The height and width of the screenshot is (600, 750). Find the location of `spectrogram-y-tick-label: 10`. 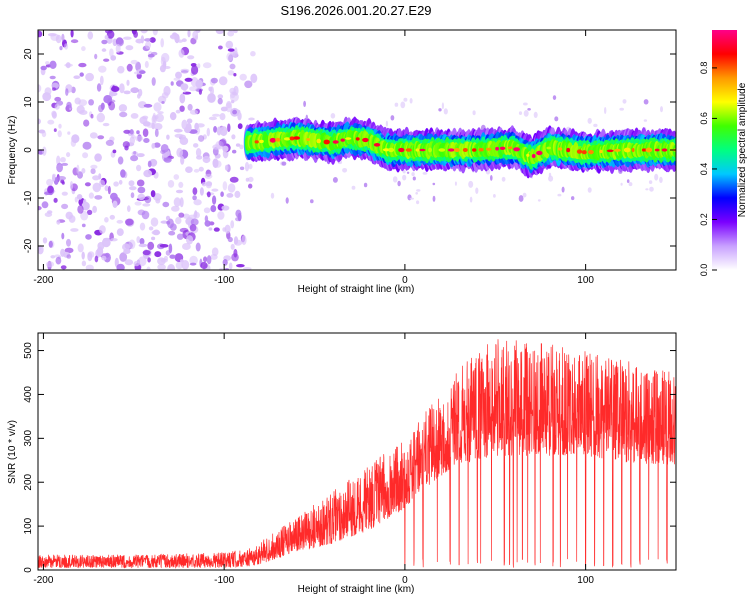

spectrogram-y-tick-label: 10 is located at coordinates (28, 102).